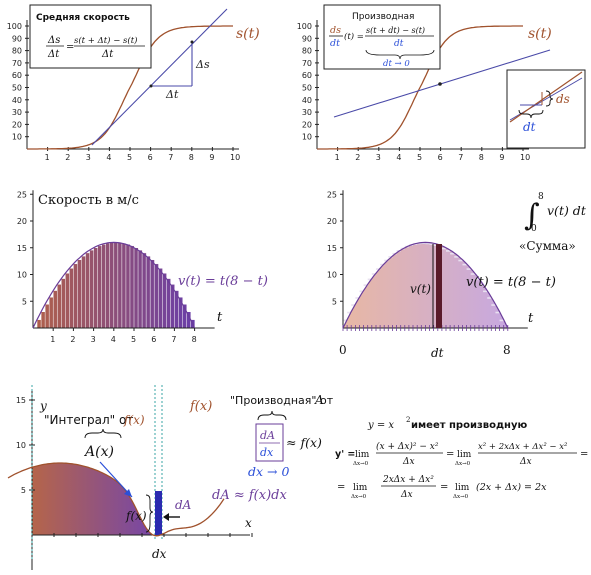 This screenshot has width=591, height=575. I want to click on panel5-dx-label: dx, so click(159, 554).